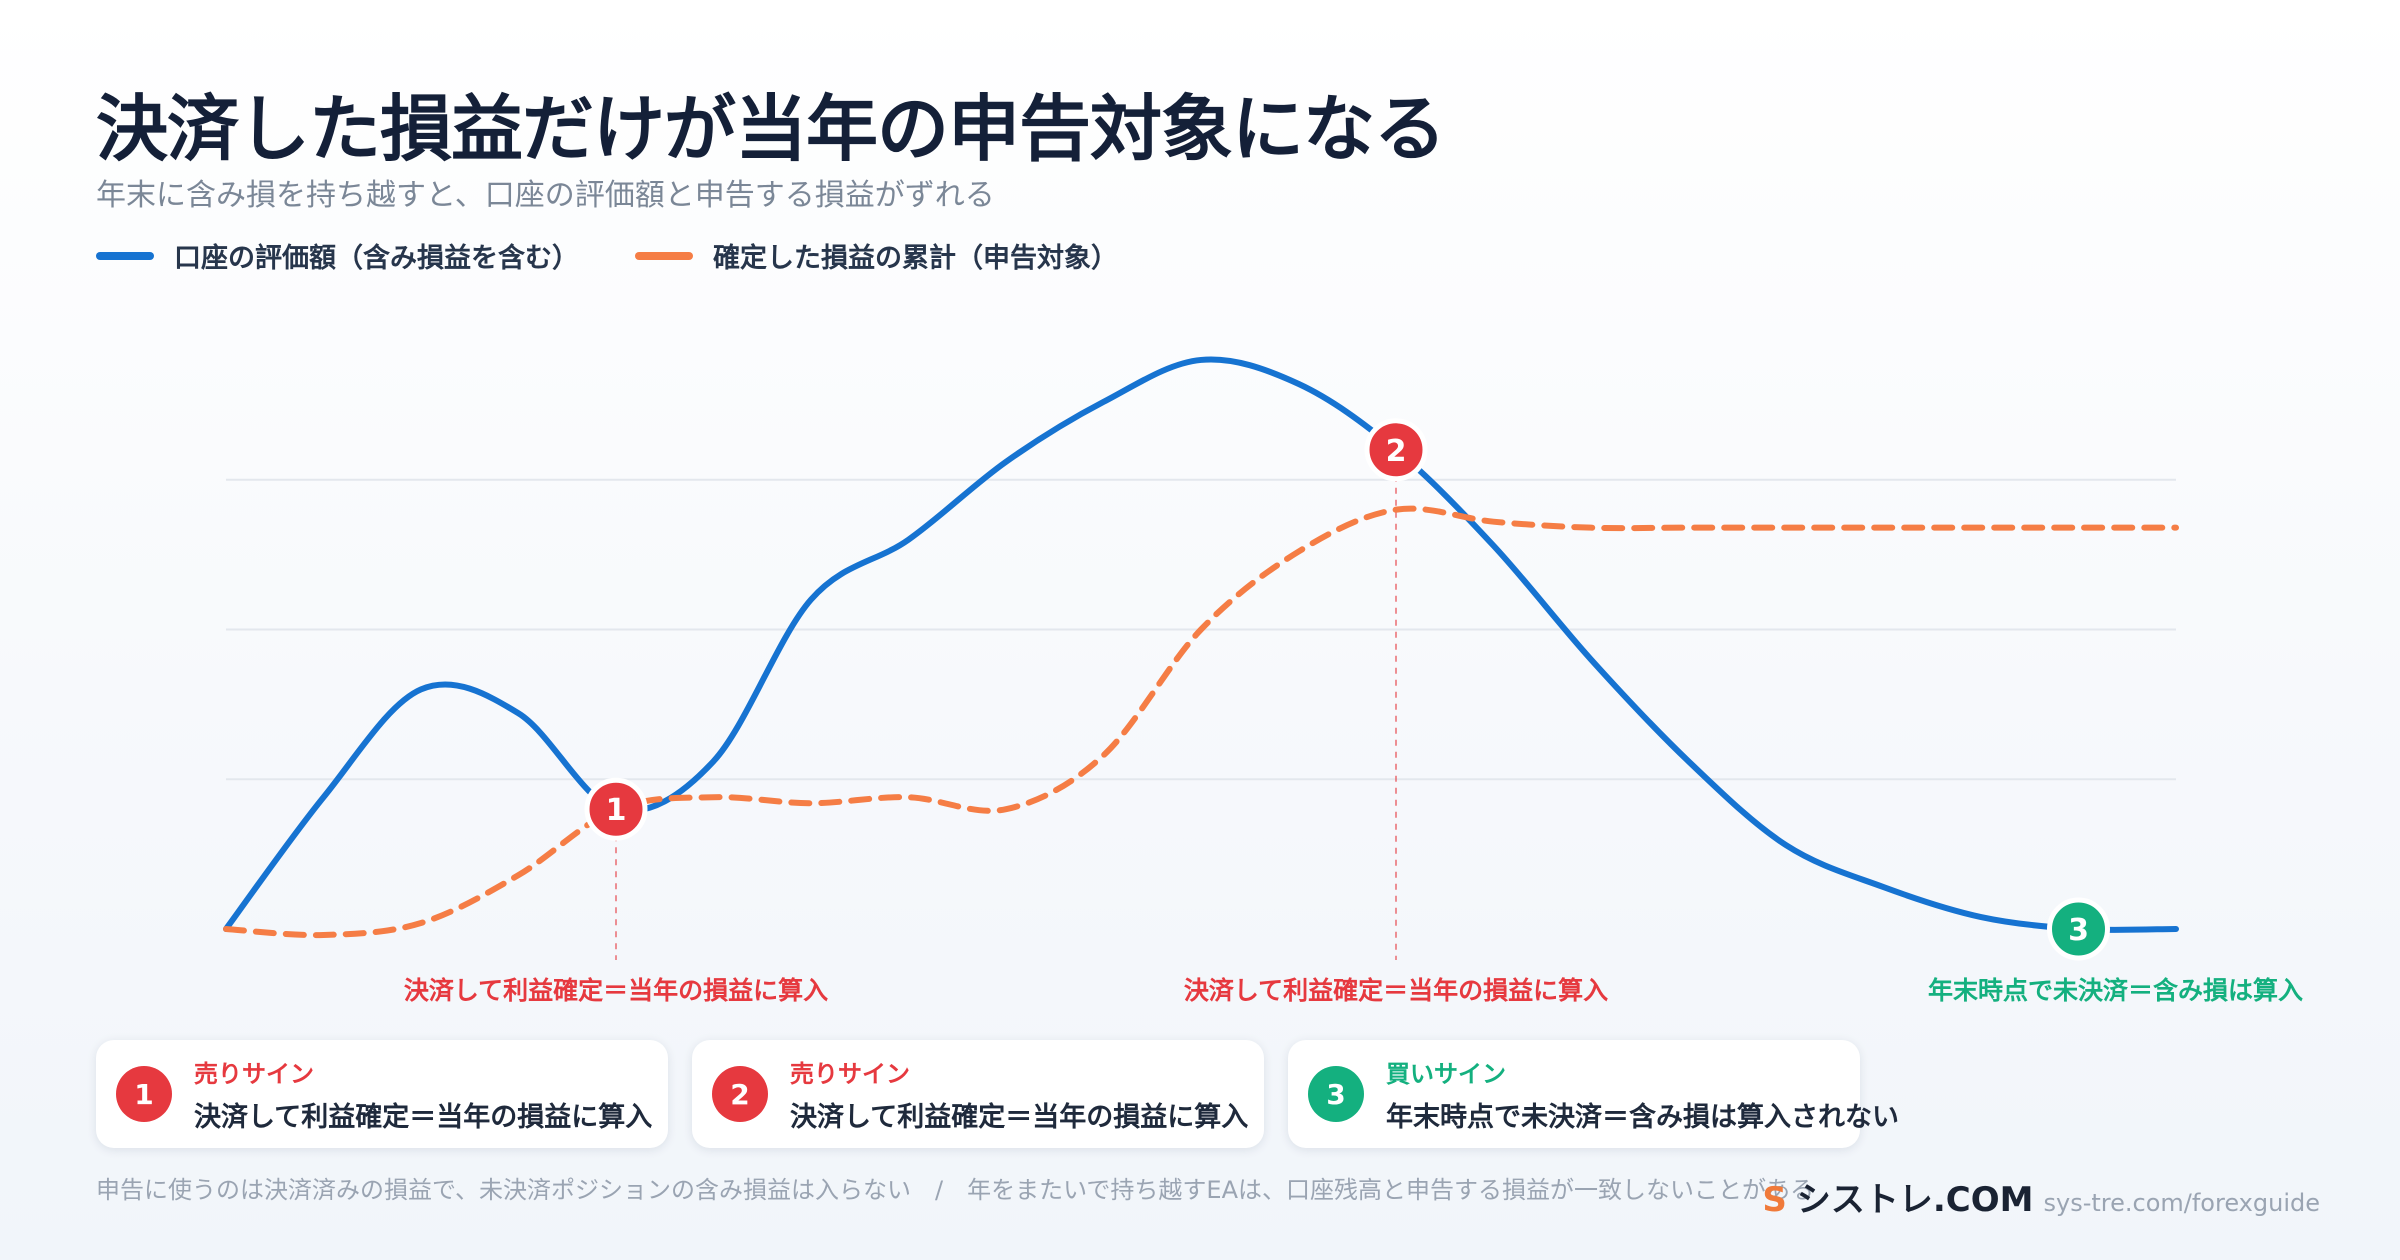 This screenshot has height=1260, width=2400. I want to click on legend-swatch-account, so click(125, 255).